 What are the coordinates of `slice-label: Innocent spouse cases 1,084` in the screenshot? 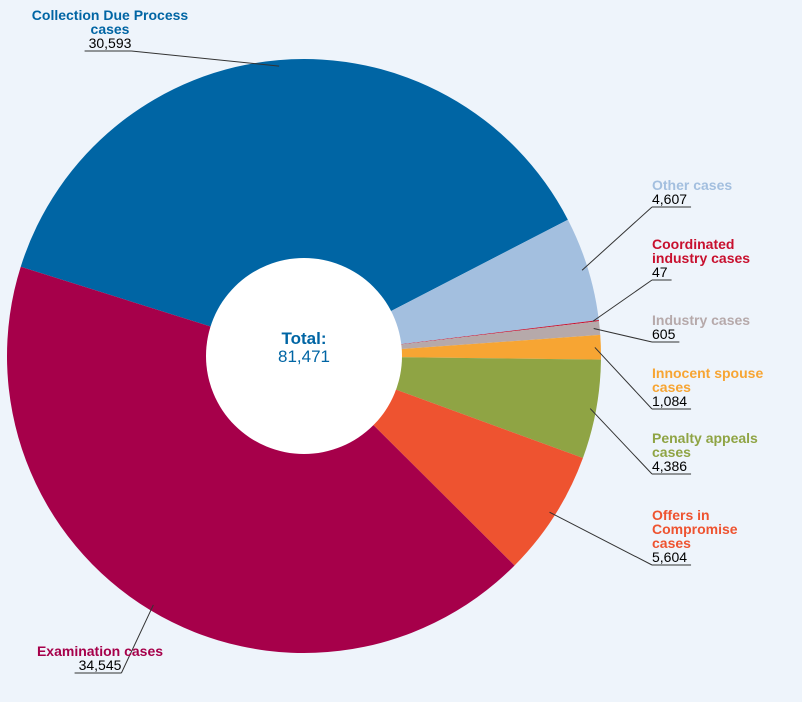 It's located at (714, 387).